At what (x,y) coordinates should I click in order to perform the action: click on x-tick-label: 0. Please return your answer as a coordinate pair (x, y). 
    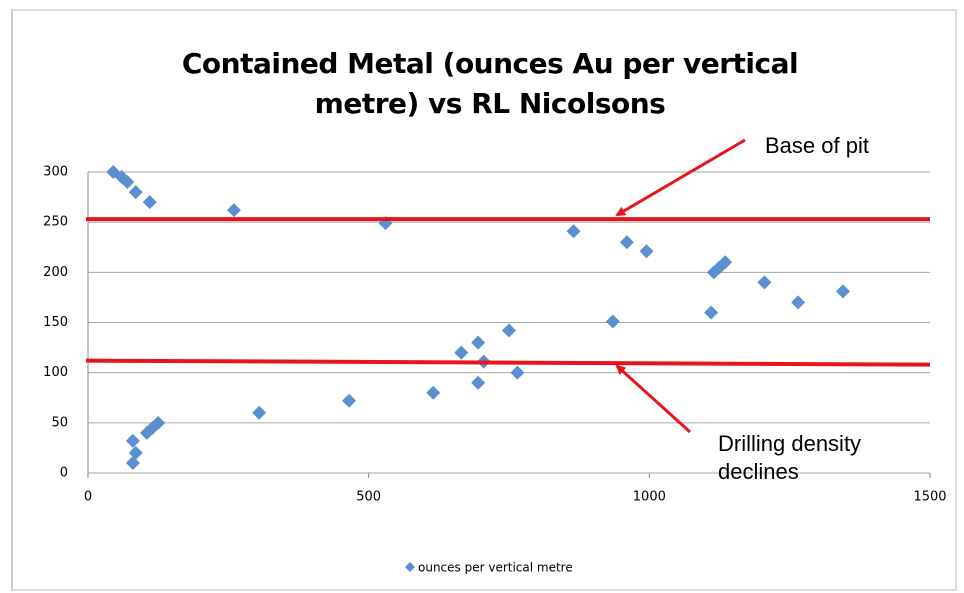
    Looking at the image, I should click on (88, 497).